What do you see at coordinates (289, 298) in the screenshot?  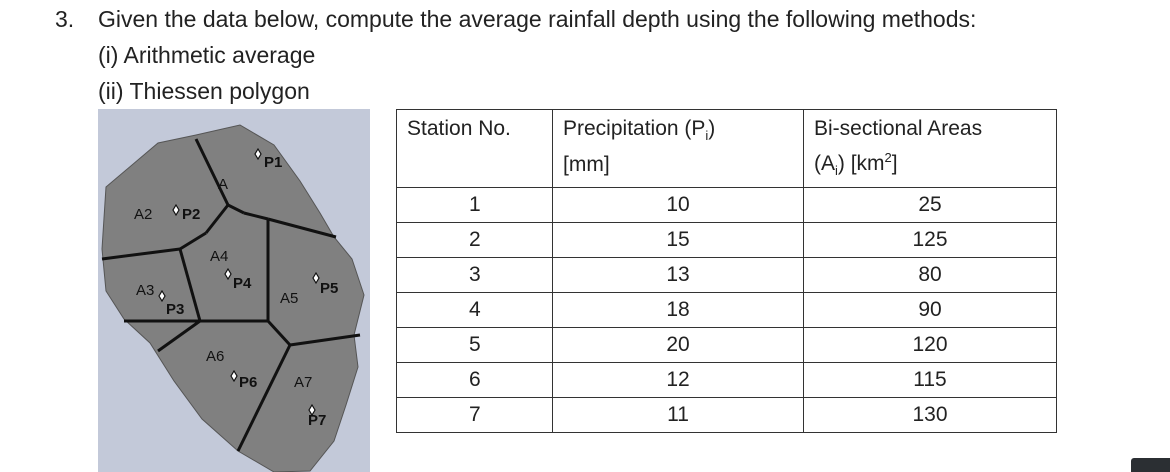 I see `map-label-a5: A5` at bounding box center [289, 298].